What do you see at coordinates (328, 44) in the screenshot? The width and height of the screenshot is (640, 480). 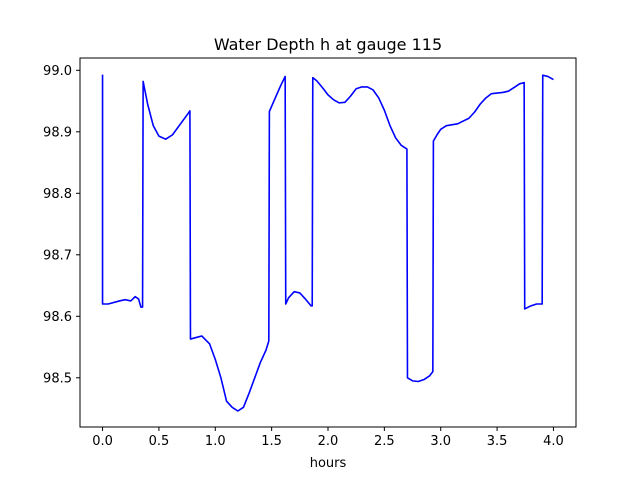 I see `chart-title: Water Depth h at gauge 115` at bounding box center [328, 44].